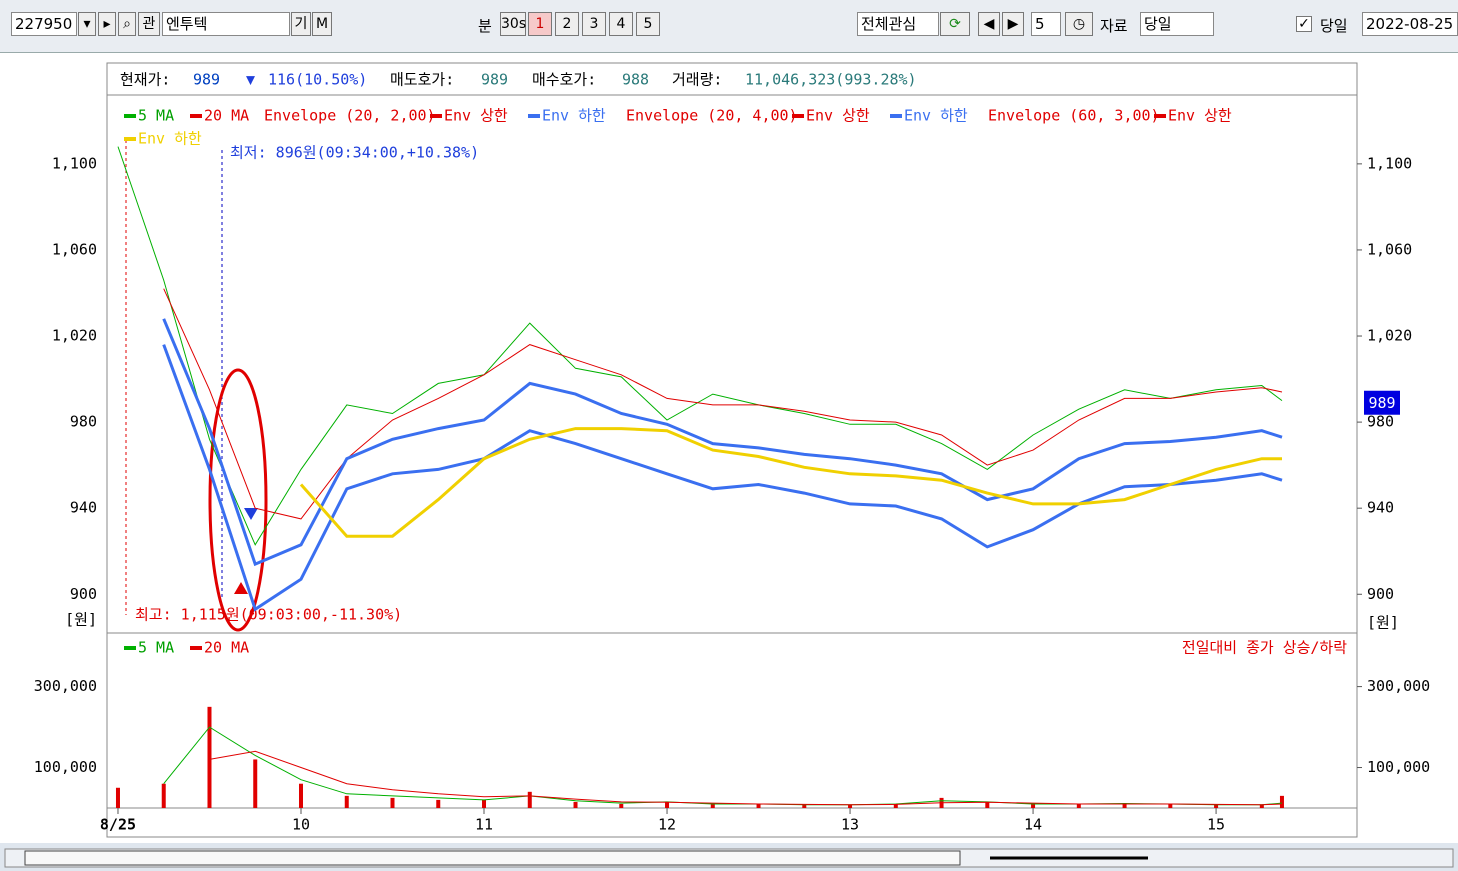 Image resolution: width=1458 pixels, height=871 pixels. What do you see at coordinates (697, 80) in the screenshot?
I see `info-volume-label: 거래량:` at bounding box center [697, 80].